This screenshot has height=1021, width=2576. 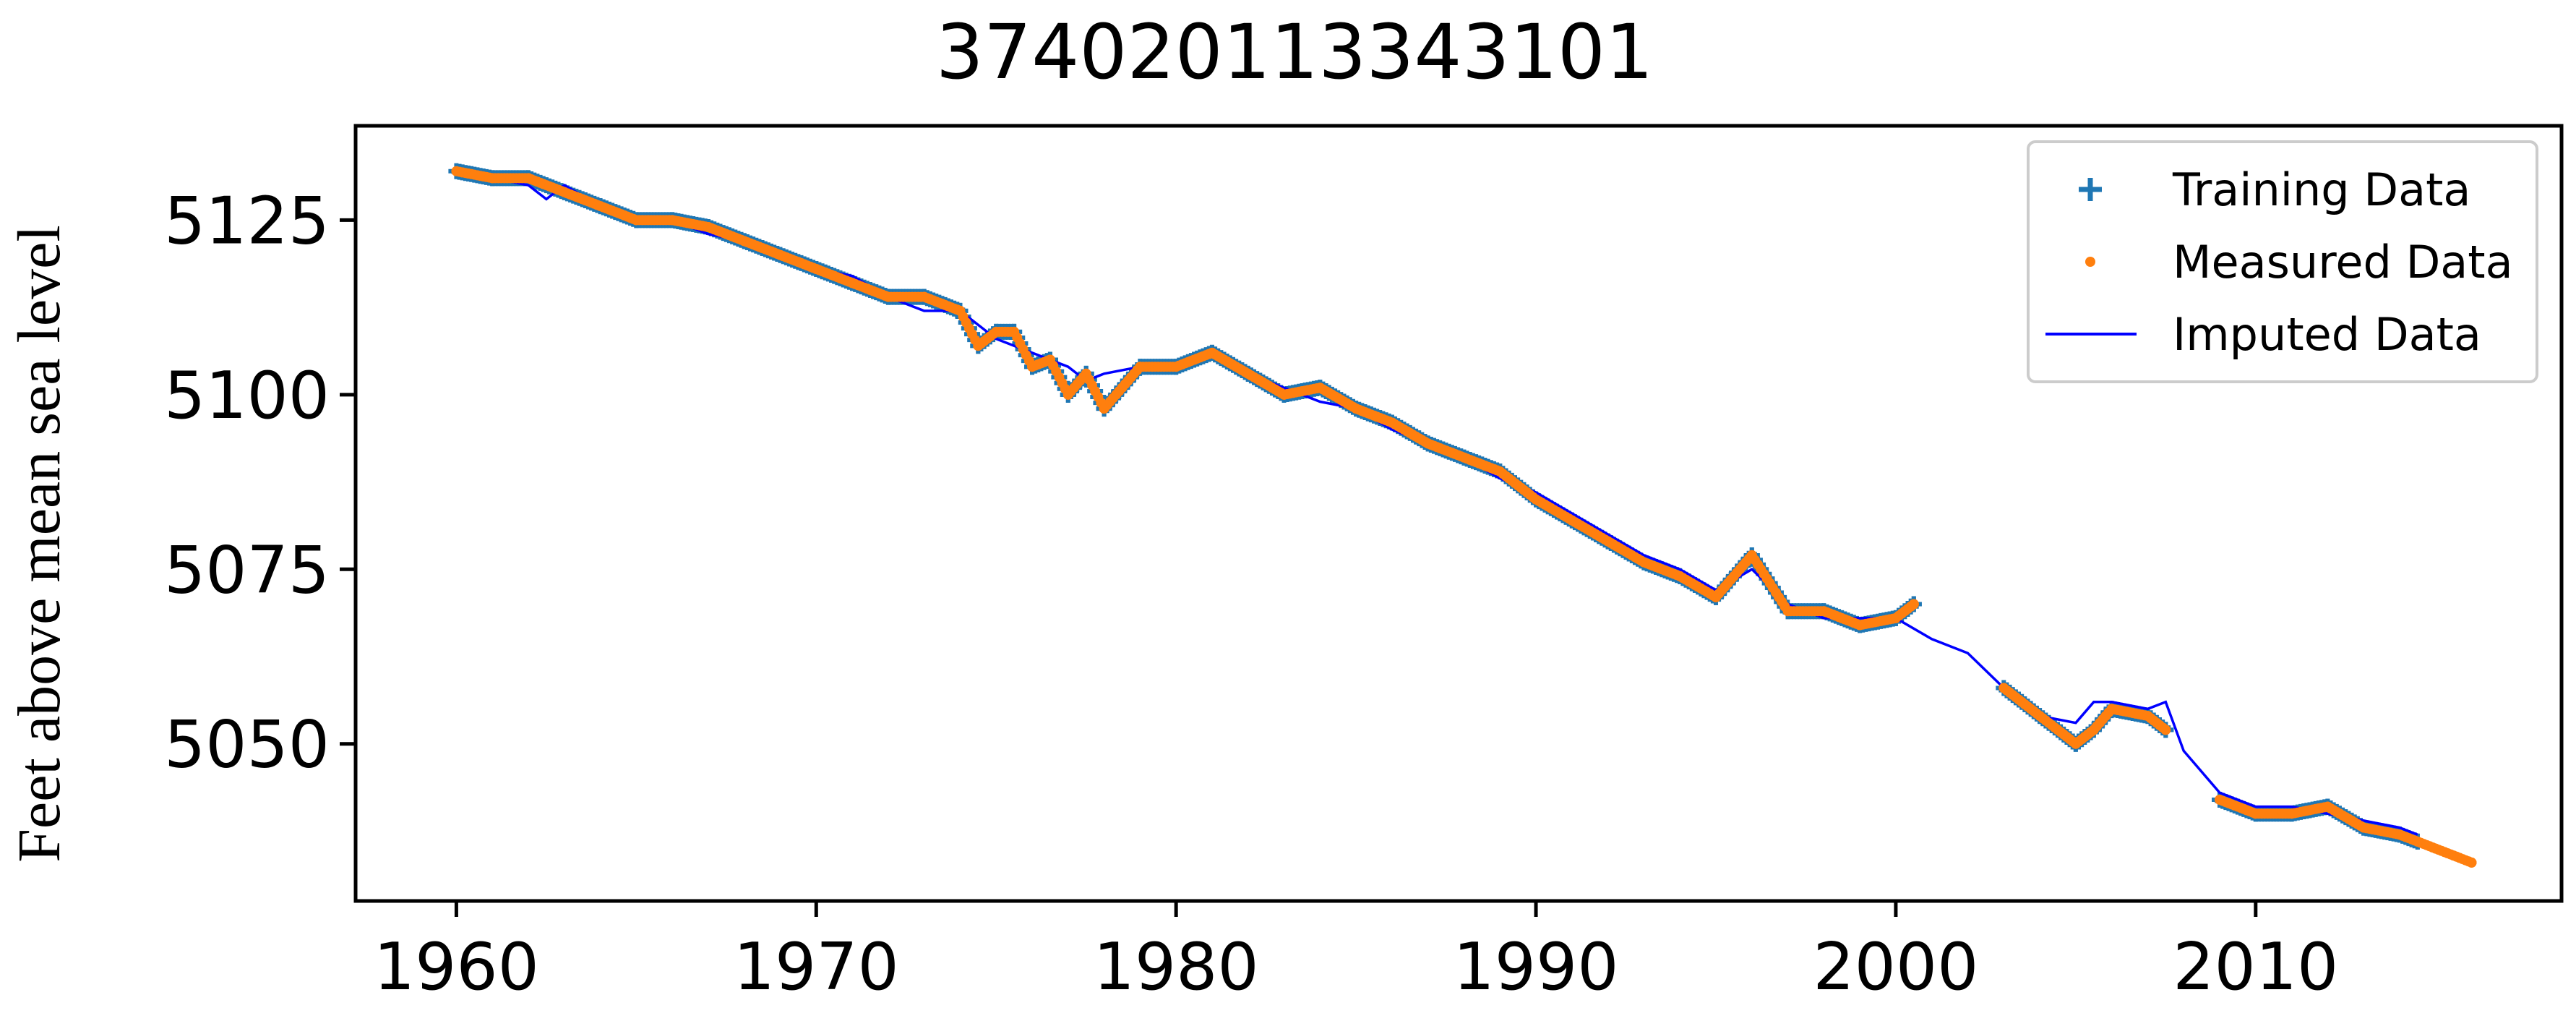 I want to click on x-tick-label: 1960, so click(x=457, y=967).